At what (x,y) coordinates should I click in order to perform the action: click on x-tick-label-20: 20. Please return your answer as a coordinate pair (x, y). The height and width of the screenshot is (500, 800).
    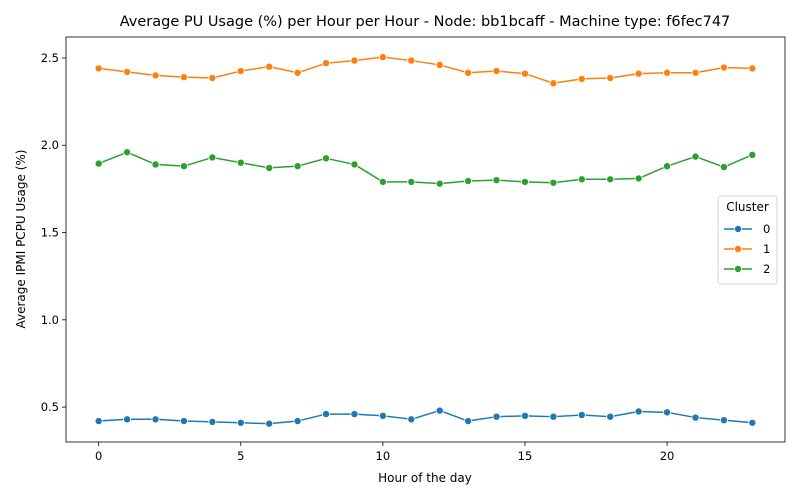
    Looking at the image, I should click on (667, 456).